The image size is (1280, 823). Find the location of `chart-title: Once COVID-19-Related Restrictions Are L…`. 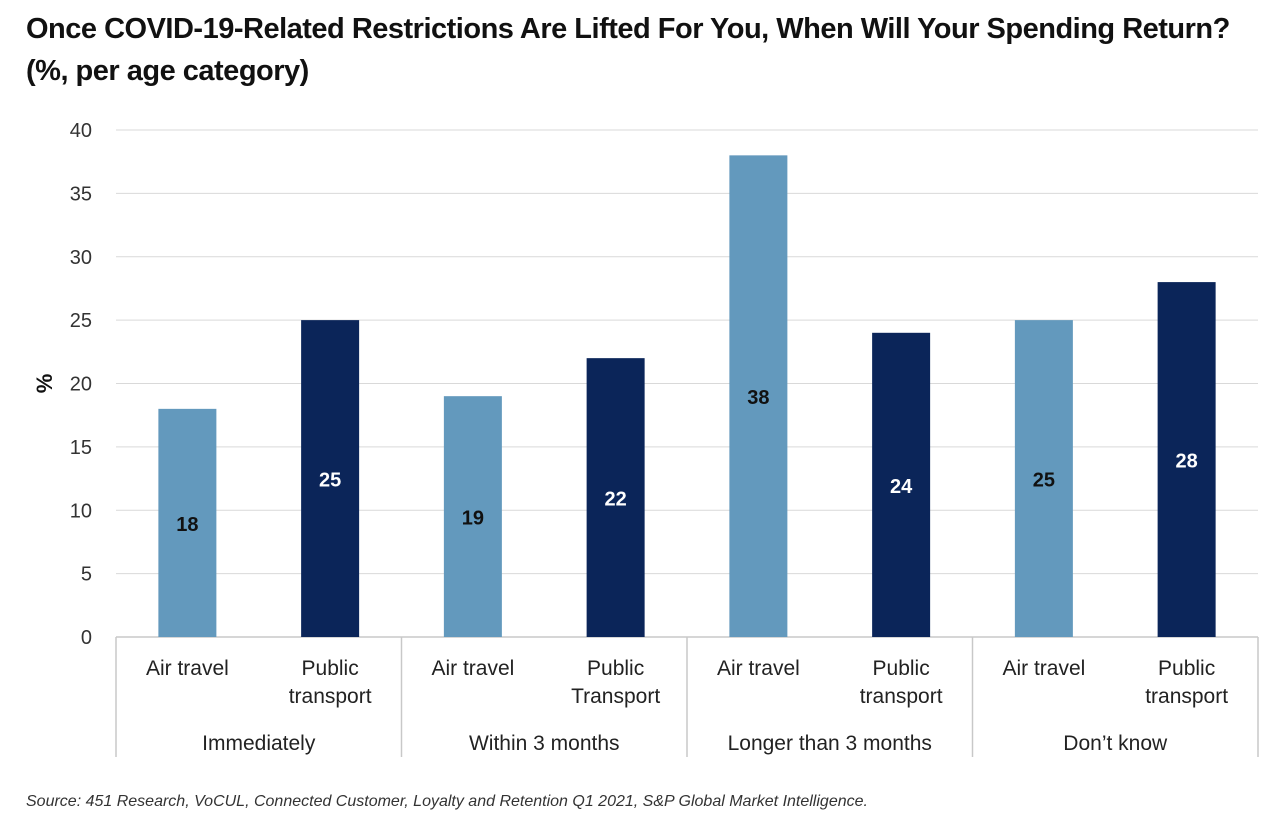

chart-title: Once COVID-19-Related Restrictions Are L… is located at coordinates (628, 50).